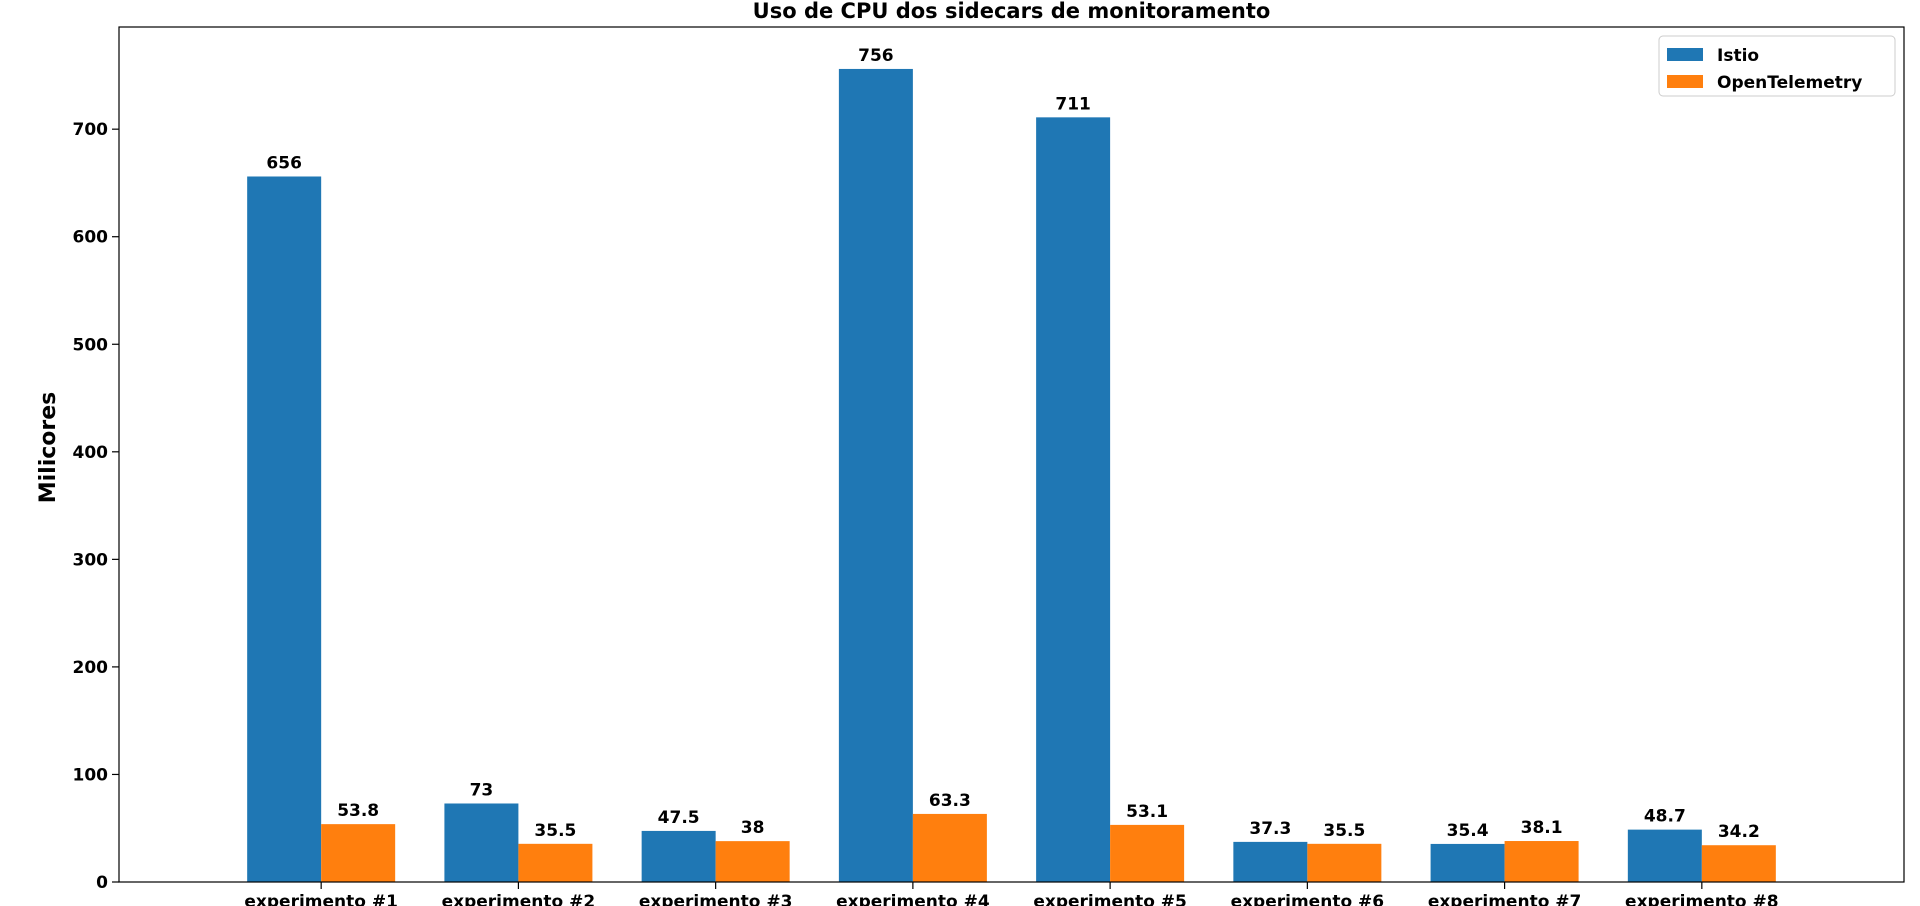  I want to click on y-tick-label: 300, so click(91, 560).